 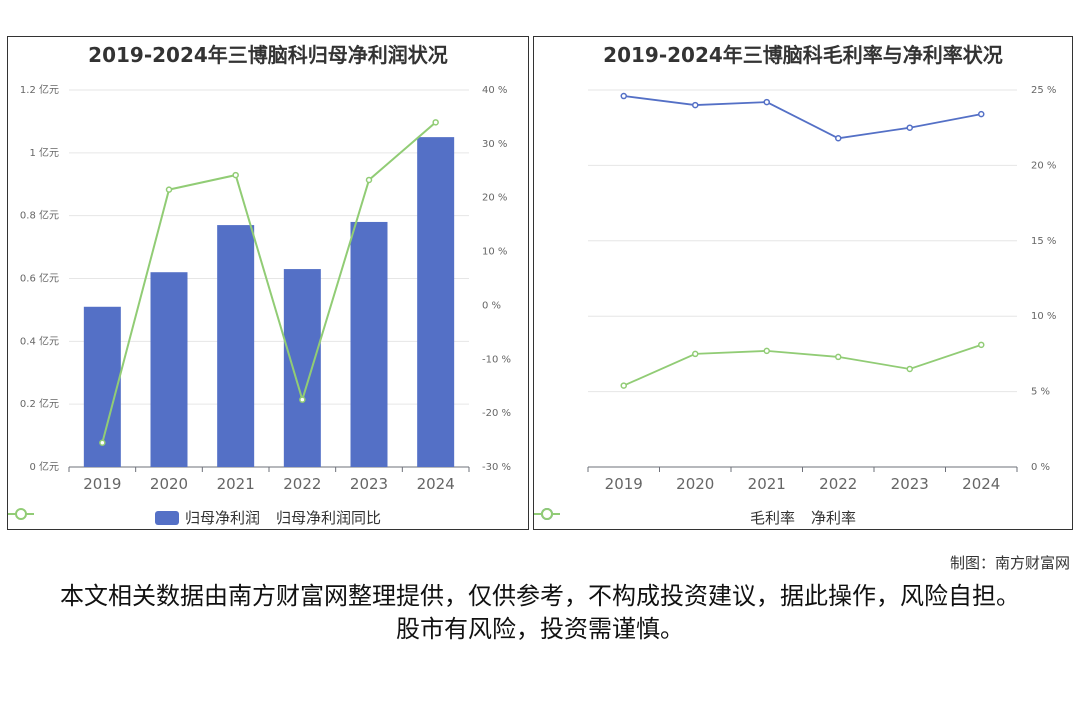 What do you see at coordinates (494, 198) in the screenshot?
I see `y-tick-label-right: 20 %` at bounding box center [494, 198].